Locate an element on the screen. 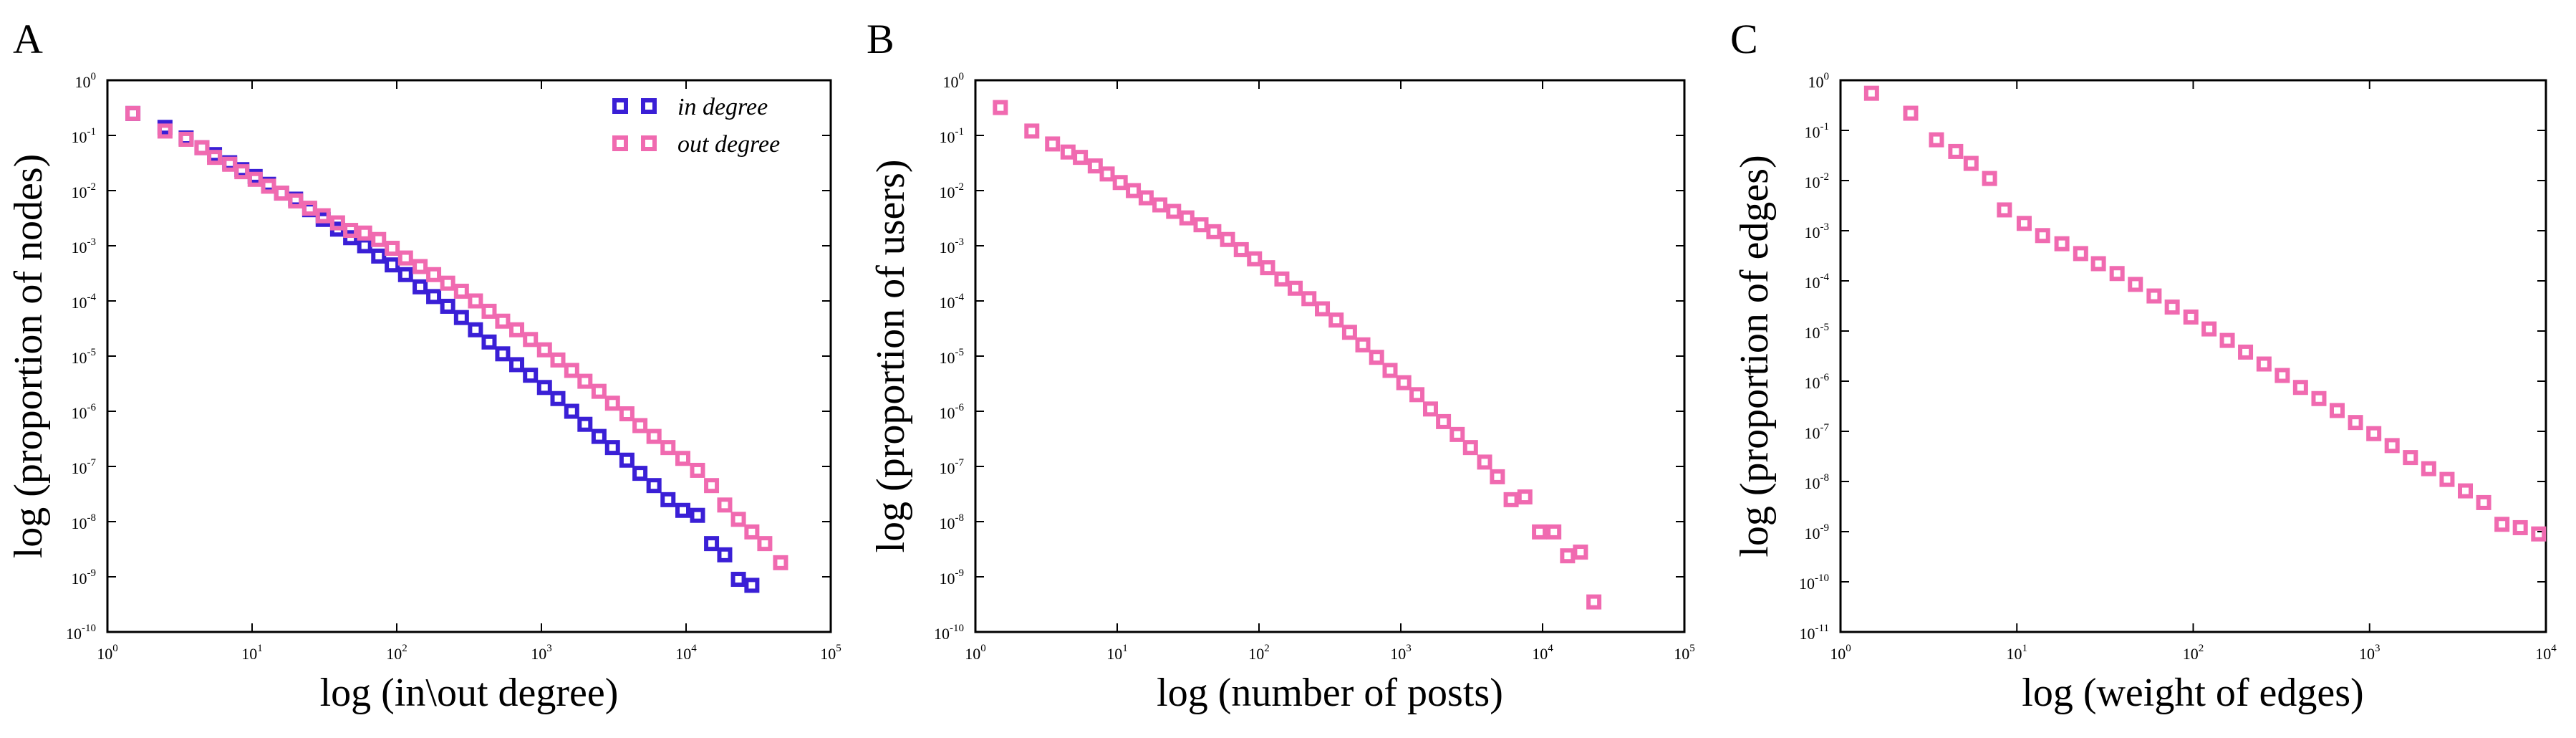  y-tick-label: 10⁰ is located at coordinates (86, 81).